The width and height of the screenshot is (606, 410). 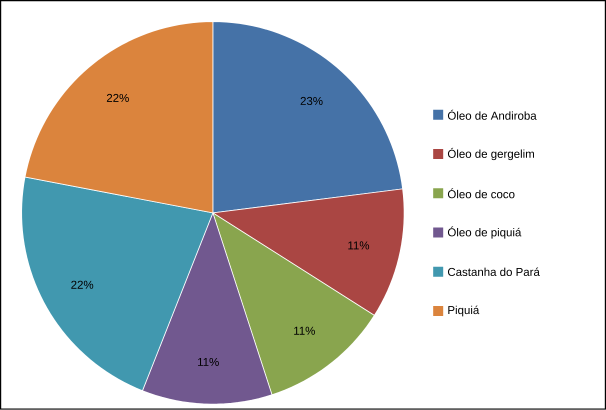 What do you see at coordinates (494, 272) in the screenshot?
I see `legend-label: Castanha do Pará` at bounding box center [494, 272].